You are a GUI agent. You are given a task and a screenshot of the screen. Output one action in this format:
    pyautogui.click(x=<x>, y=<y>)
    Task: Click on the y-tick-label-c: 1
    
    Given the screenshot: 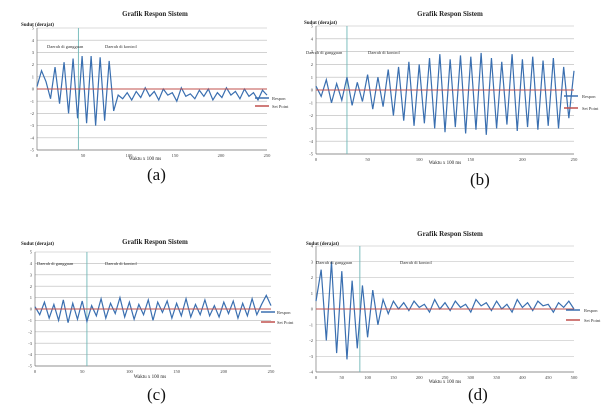 What is the action you would take?
    pyautogui.click(x=31, y=297)
    